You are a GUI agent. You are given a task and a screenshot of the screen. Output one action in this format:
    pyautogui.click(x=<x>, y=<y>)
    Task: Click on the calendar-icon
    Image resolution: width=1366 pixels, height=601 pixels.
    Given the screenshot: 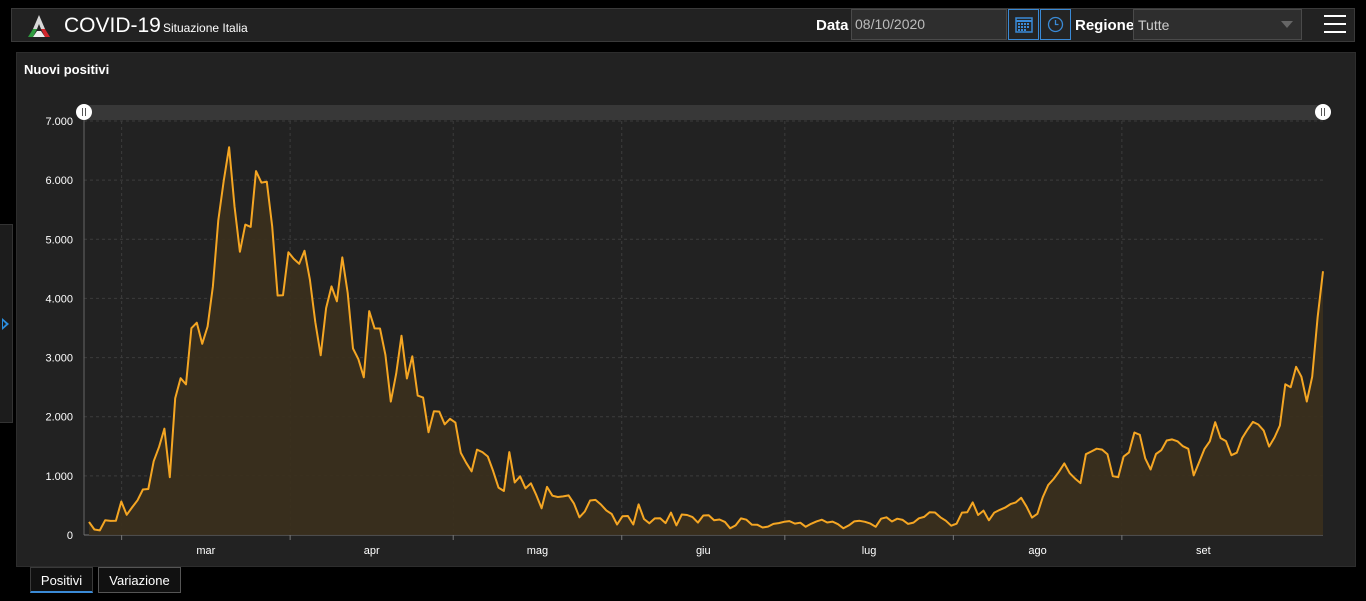 What is the action you would take?
    pyautogui.click(x=1024, y=25)
    